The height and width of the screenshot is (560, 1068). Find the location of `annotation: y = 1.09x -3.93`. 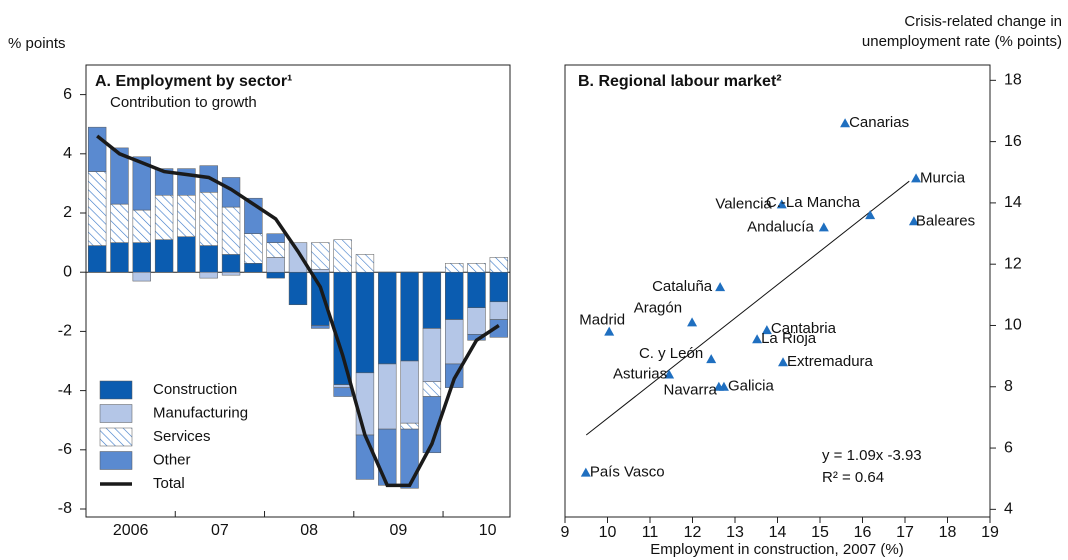

annotation: y = 1.09x -3.93 is located at coordinates (872, 455).